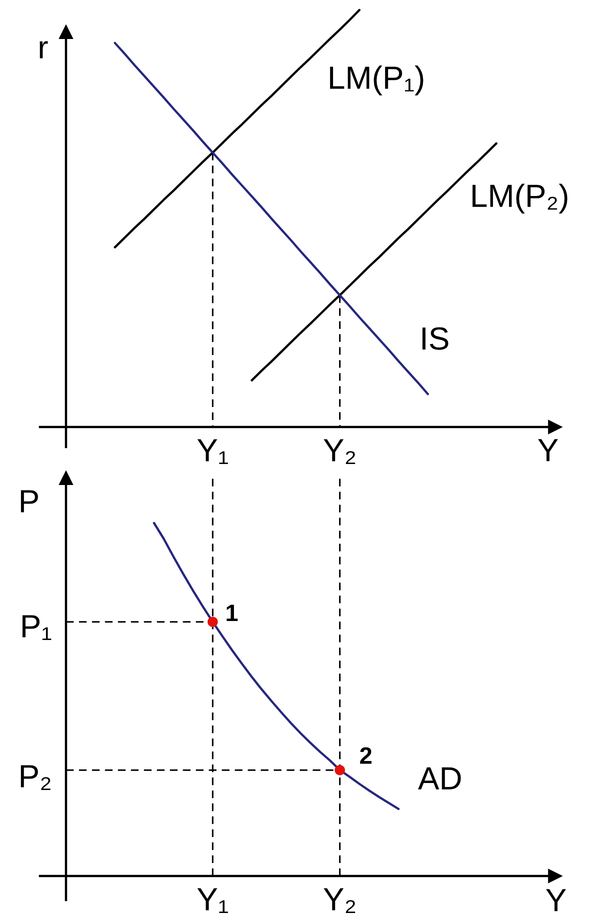  I want to click on text: P₂, so click(35, 777).